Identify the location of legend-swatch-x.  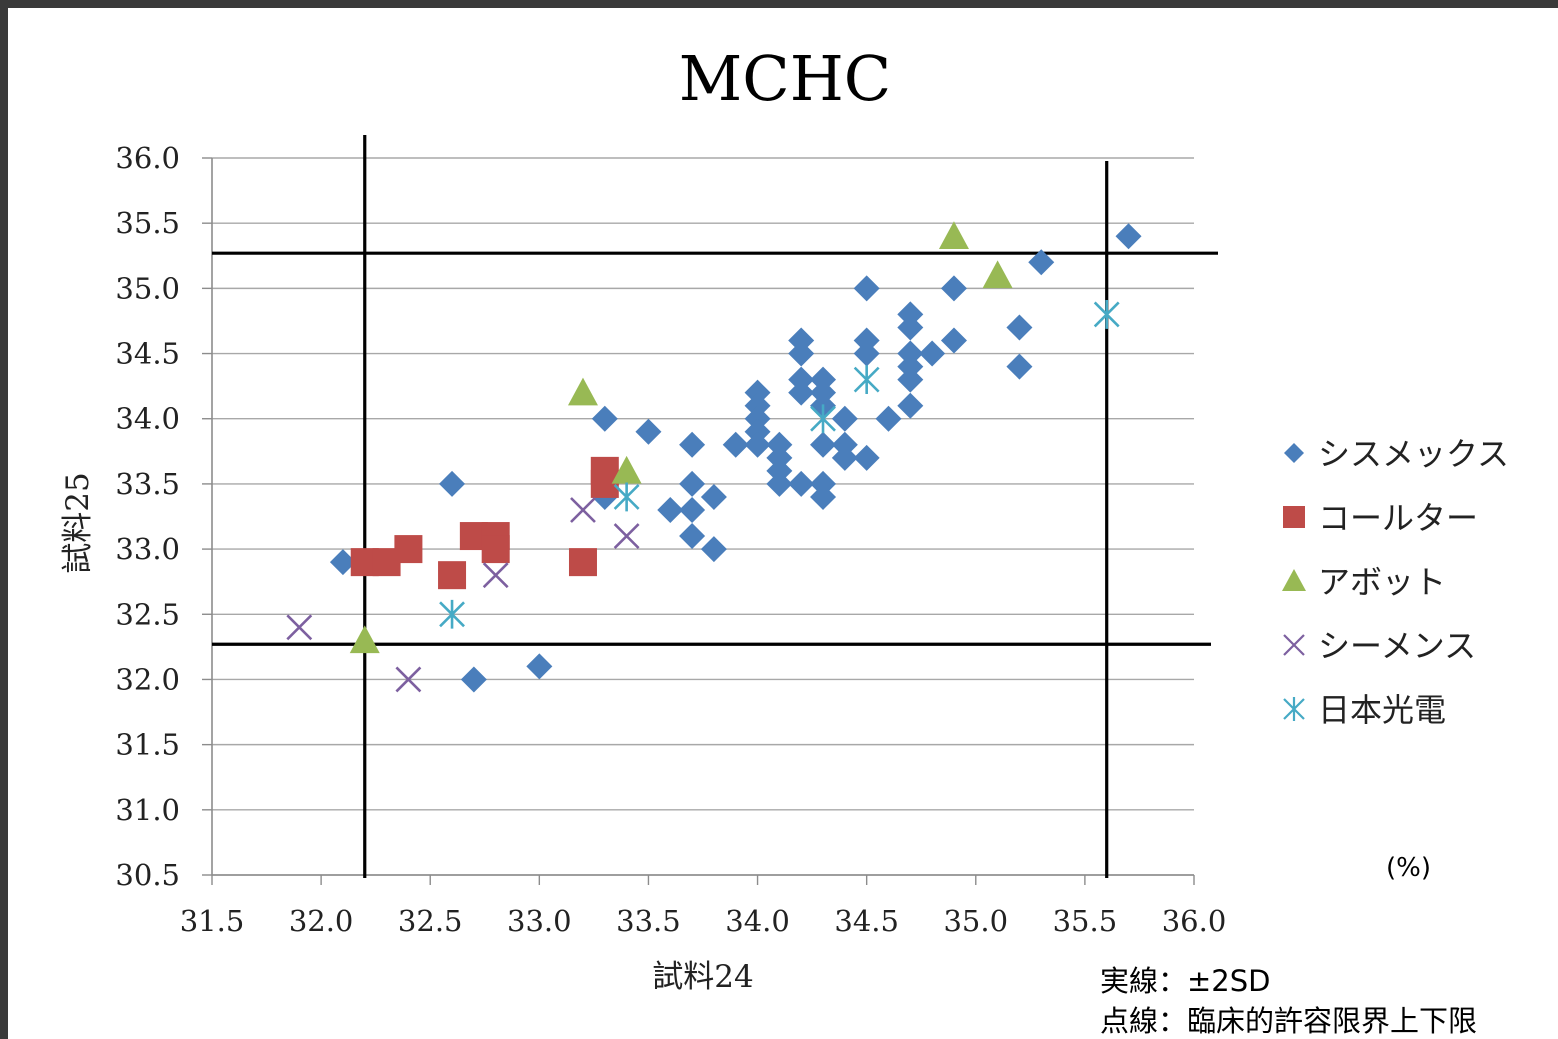
(1294, 645).